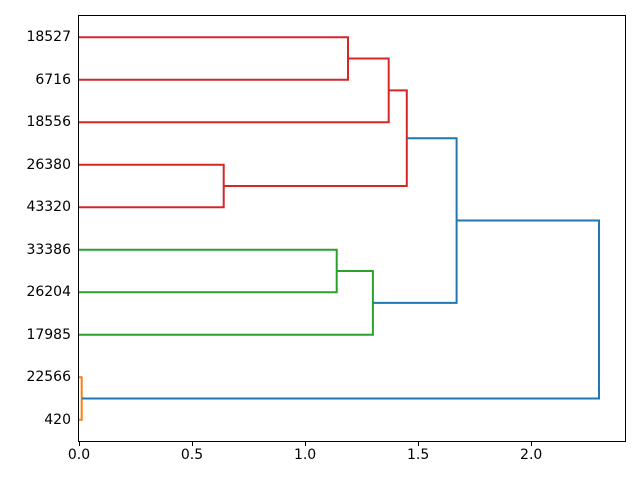 The width and height of the screenshot is (640, 480). What do you see at coordinates (193, 444) in the screenshot?
I see `x-axis-tick-0.5` at bounding box center [193, 444].